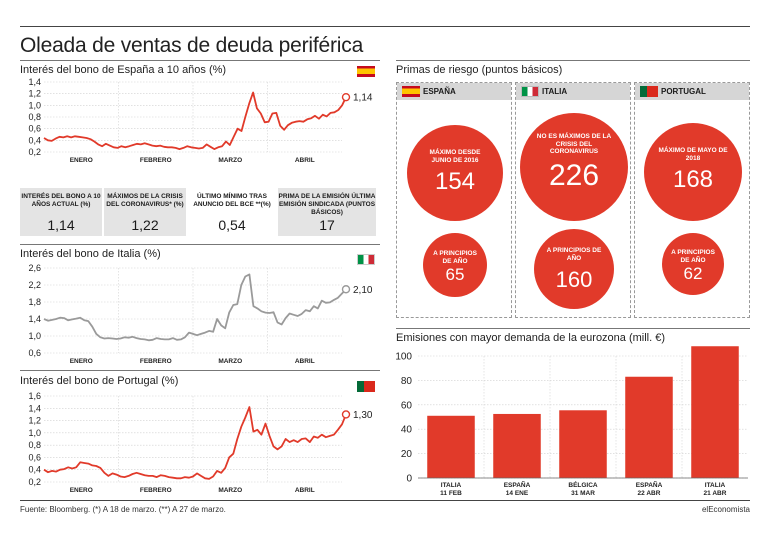  I want to click on primas-title-rule, so click(573, 60).